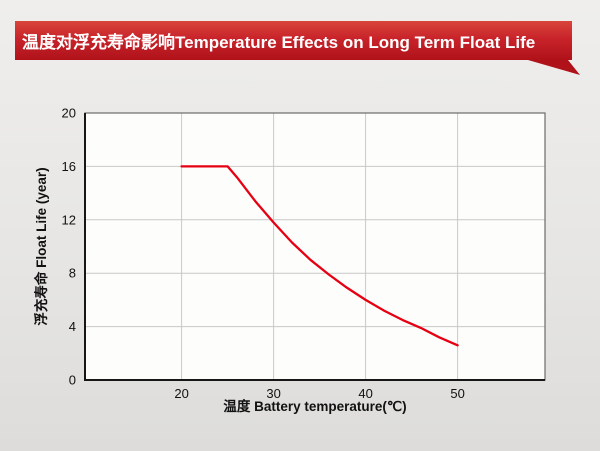 This screenshot has height=451, width=600. I want to click on x-tick-label: 30, so click(273, 393).